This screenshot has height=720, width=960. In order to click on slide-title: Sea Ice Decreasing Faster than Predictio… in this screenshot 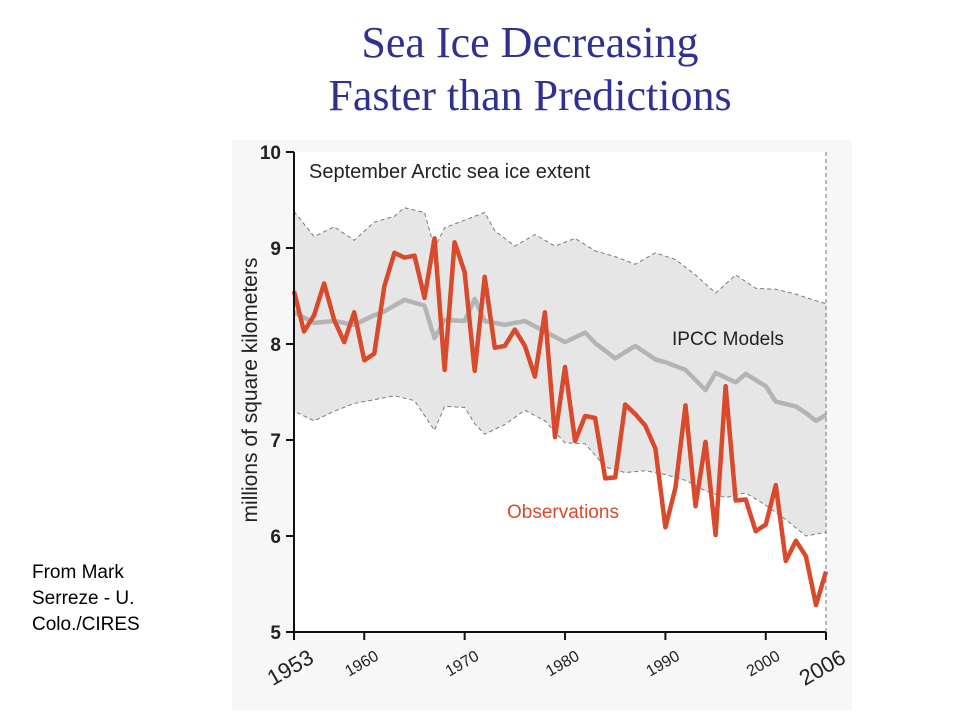, I will do `click(530, 69)`.